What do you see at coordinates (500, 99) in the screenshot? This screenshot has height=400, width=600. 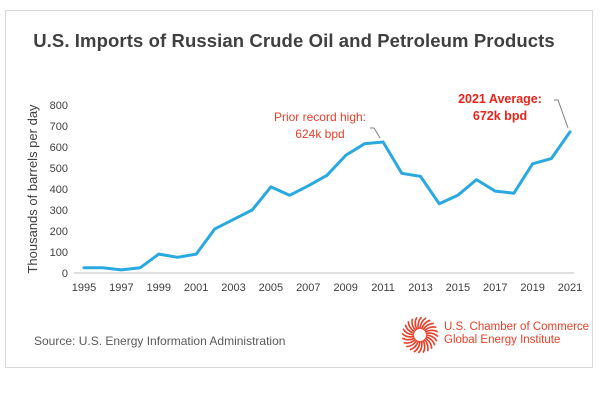 I see `annotation-text: 2021 Average:` at bounding box center [500, 99].